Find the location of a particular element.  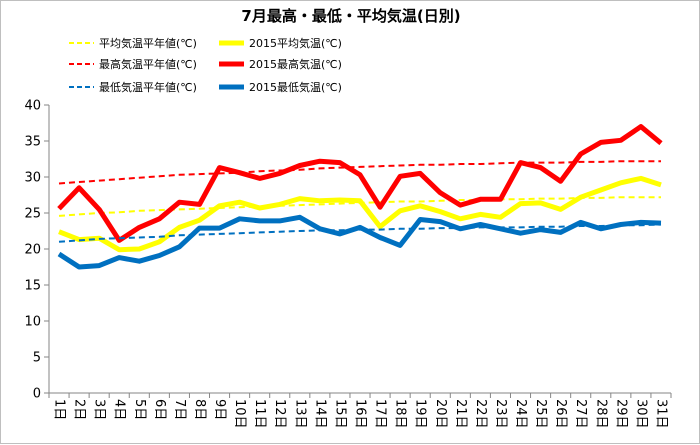

x-tick-label: 22日 is located at coordinates (480, 414).